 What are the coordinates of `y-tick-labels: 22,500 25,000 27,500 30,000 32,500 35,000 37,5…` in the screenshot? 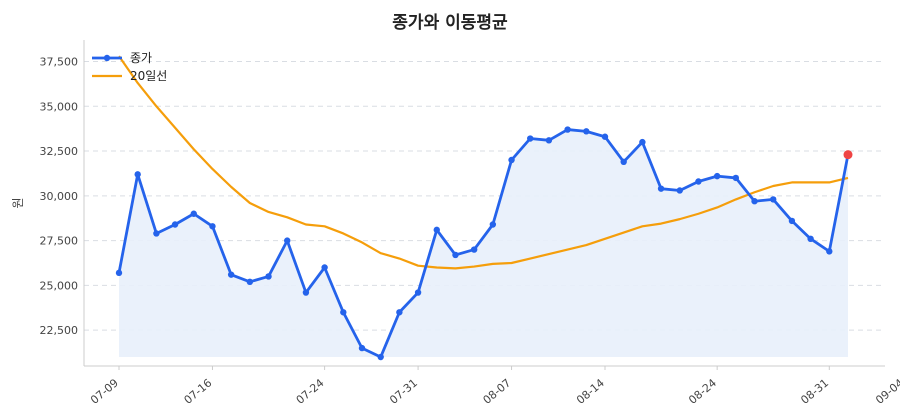 It's located at (59, 196).